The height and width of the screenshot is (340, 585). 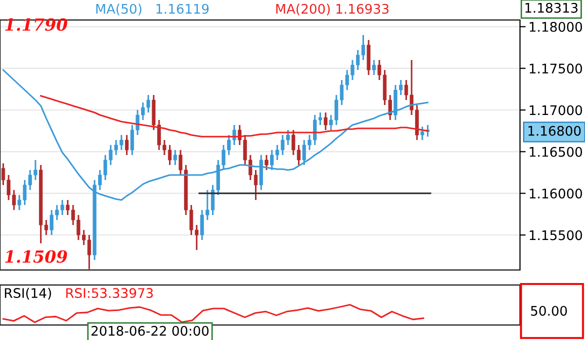 What do you see at coordinates (362, 9) in the screenshot?
I see `text: 1.16933` at bounding box center [362, 9].